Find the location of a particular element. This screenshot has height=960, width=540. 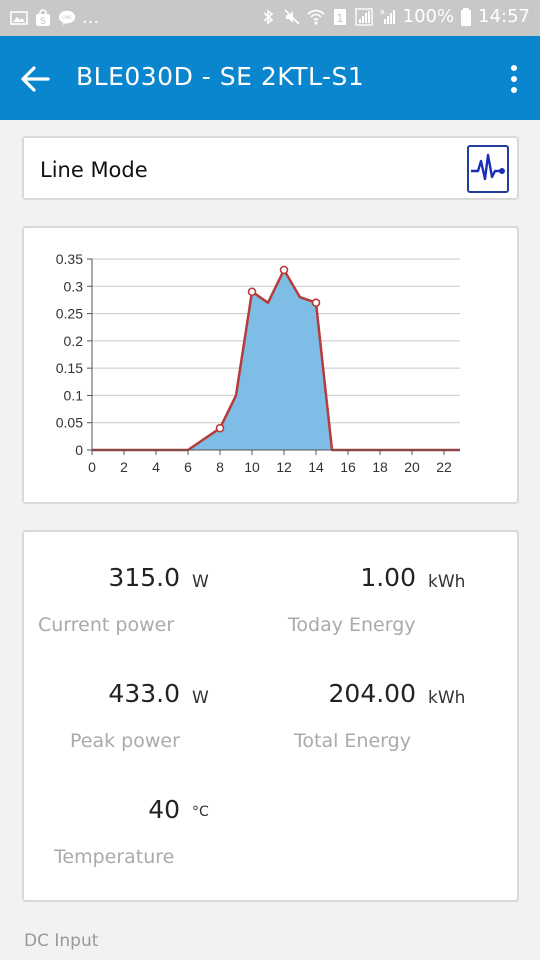

chart-axes is located at coordinates (273, 356).